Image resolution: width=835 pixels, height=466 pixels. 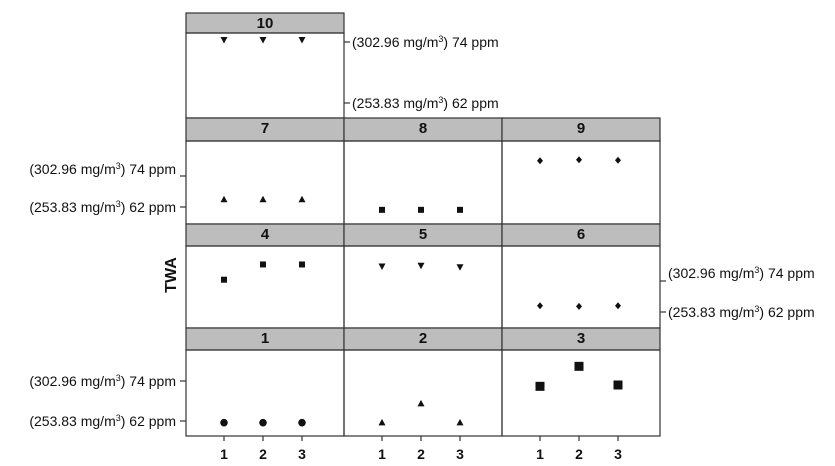 I want to click on data-point-p8-x2, so click(x=421, y=209).